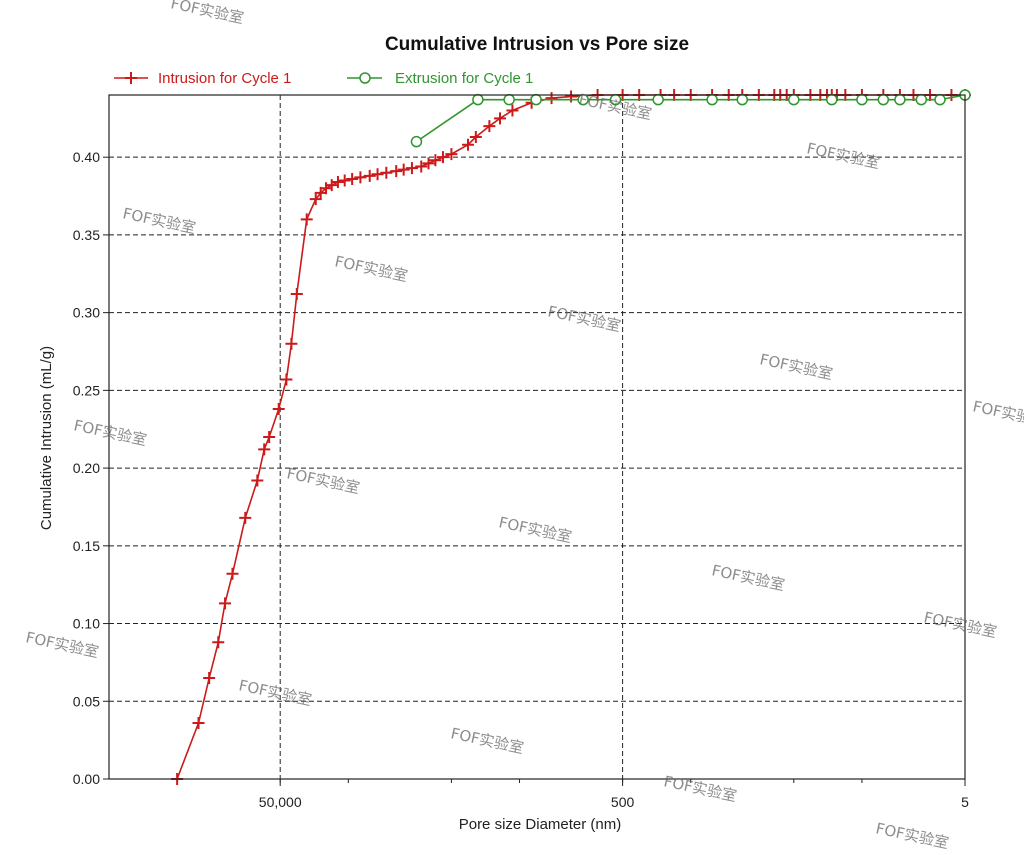 This screenshot has width=1024, height=855. What do you see at coordinates (131, 78) in the screenshot?
I see `legend-marker-intrusion` at bounding box center [131, 78].